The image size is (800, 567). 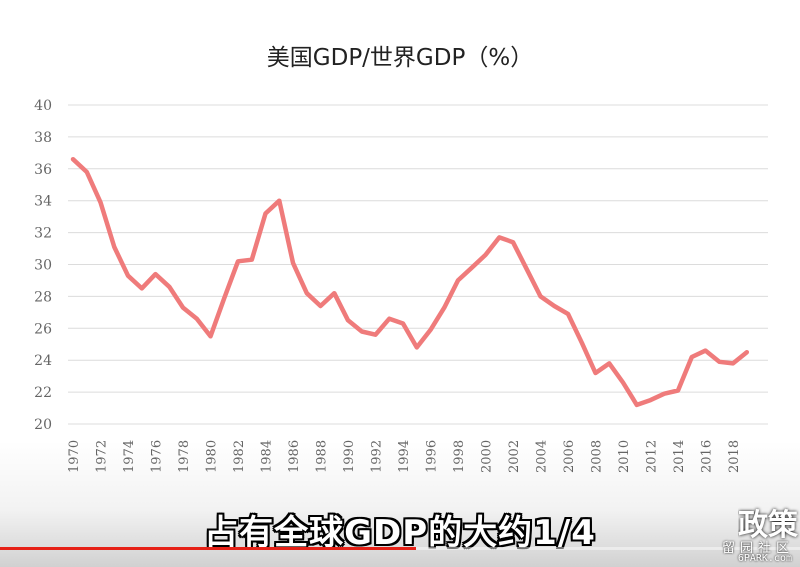 I want to click on x-tick-label: 1986, so click(x=294, y=456).